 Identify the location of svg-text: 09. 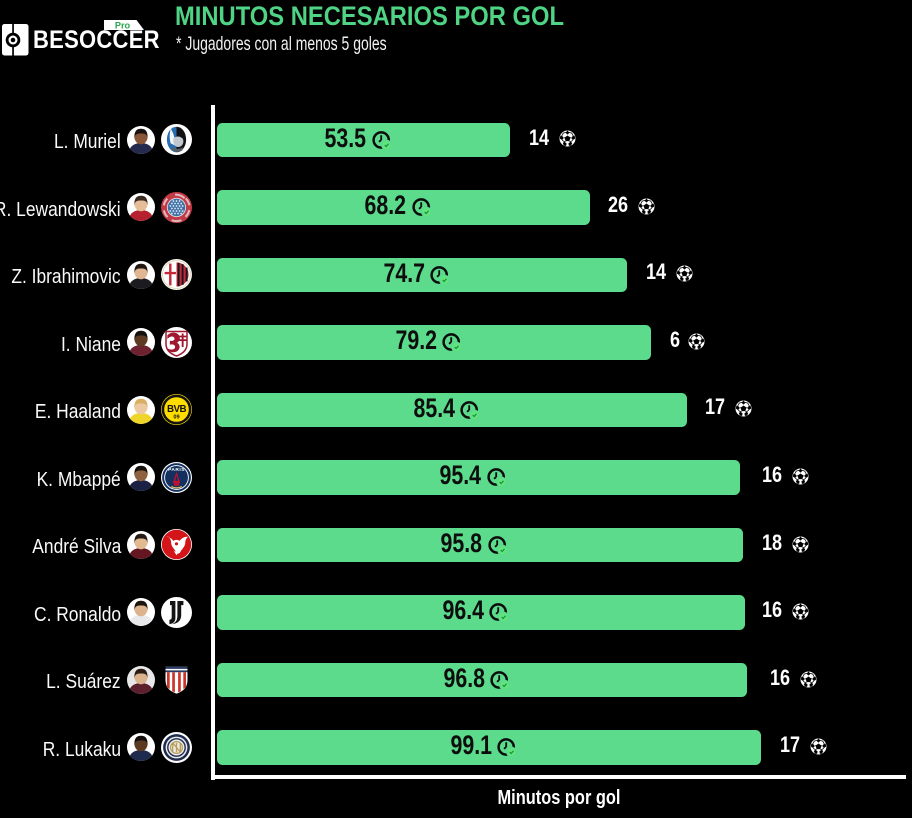
(176, 418).